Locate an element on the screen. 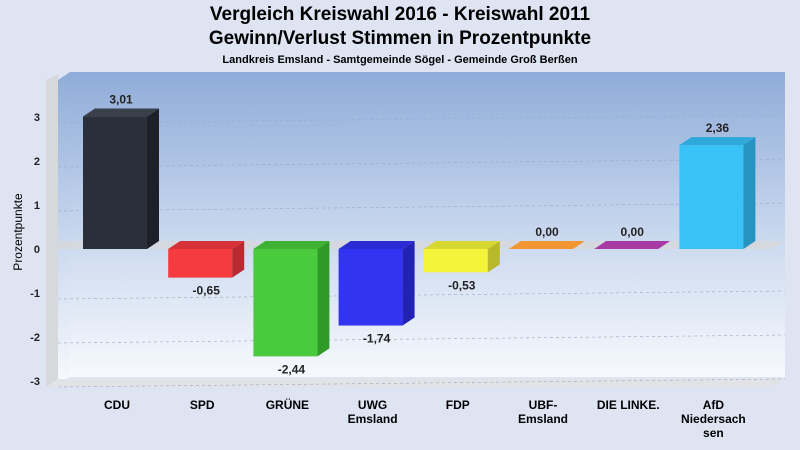  data-label: -2,44 is located at coordinates (292, 369).